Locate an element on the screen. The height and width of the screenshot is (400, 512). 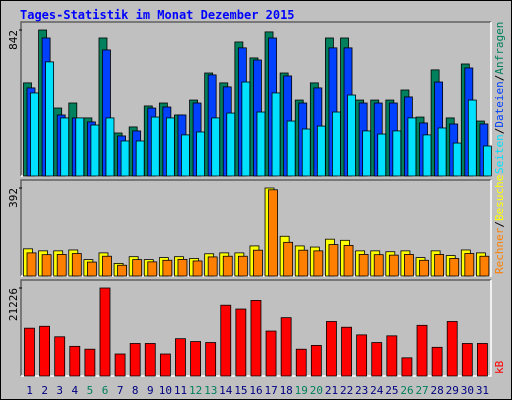
y-tick-label: 21226 is located at coordinates (13, 304).